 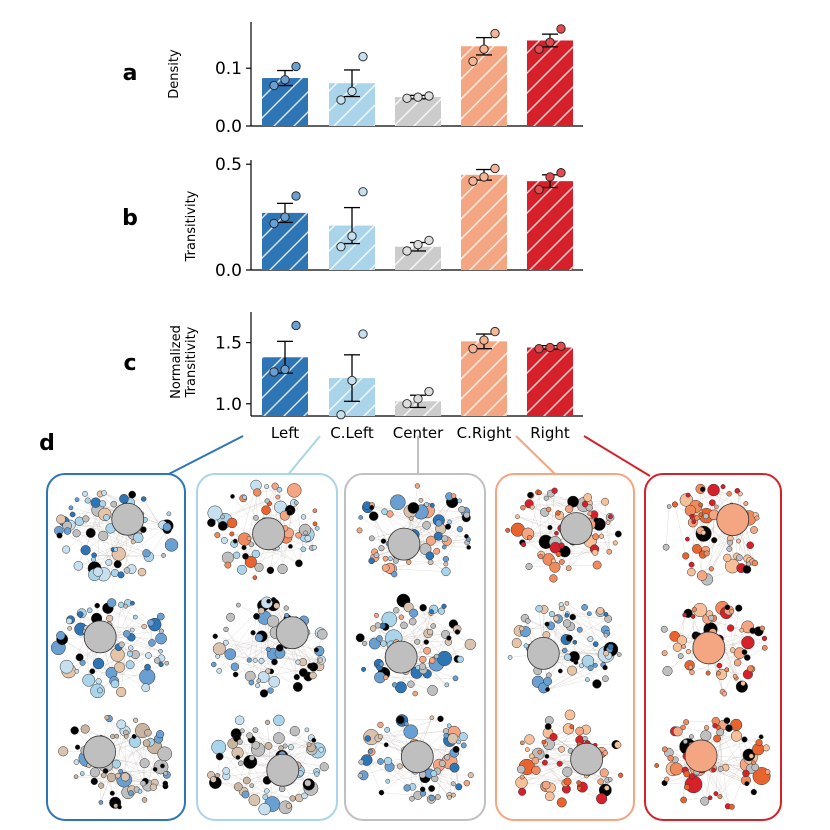 I want to click on x-tick-label: Left, so click(x=285, y=433).